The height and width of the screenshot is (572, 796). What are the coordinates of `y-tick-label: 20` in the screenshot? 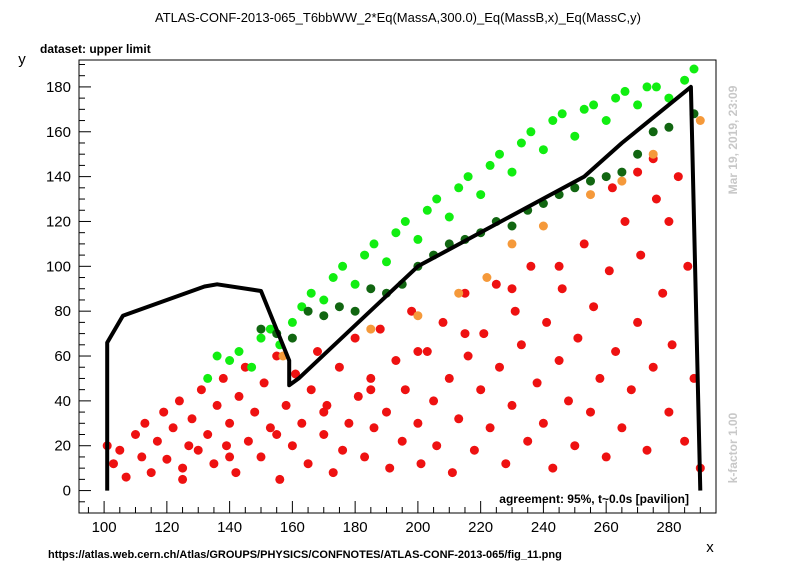 It's located at (62, 446).